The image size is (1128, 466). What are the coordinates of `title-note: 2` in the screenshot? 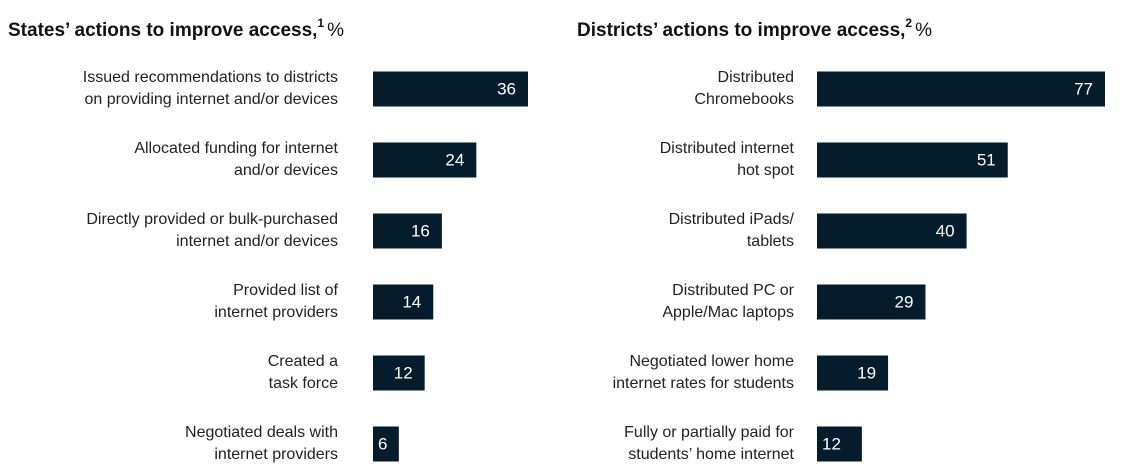 It's located at (908, 23).